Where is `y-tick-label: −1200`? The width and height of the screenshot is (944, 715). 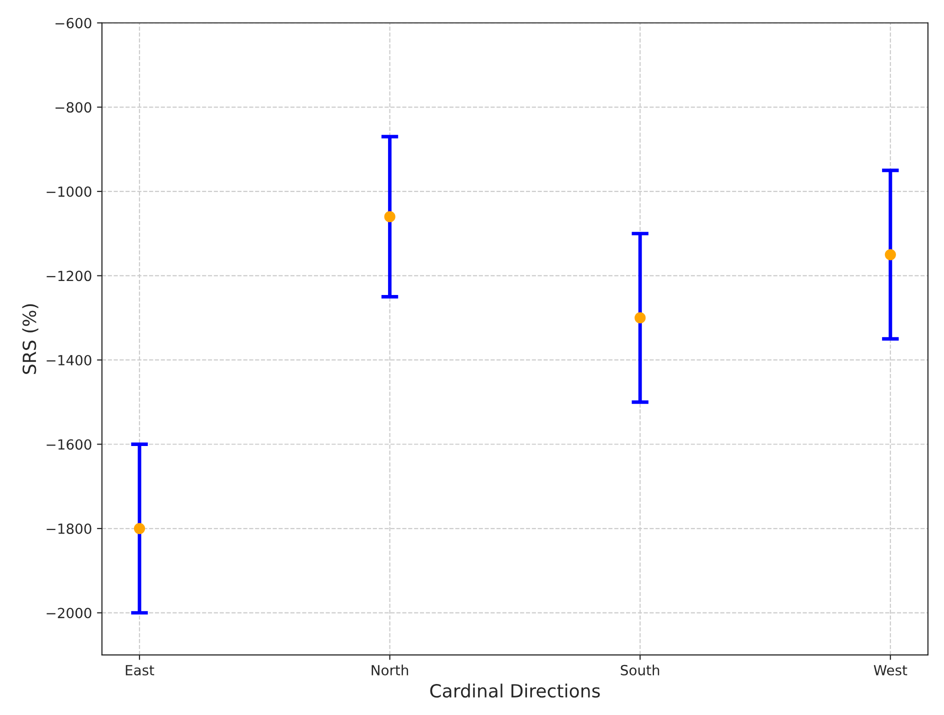 y-tick-label: −1200 is located at coordinates (69, 276).